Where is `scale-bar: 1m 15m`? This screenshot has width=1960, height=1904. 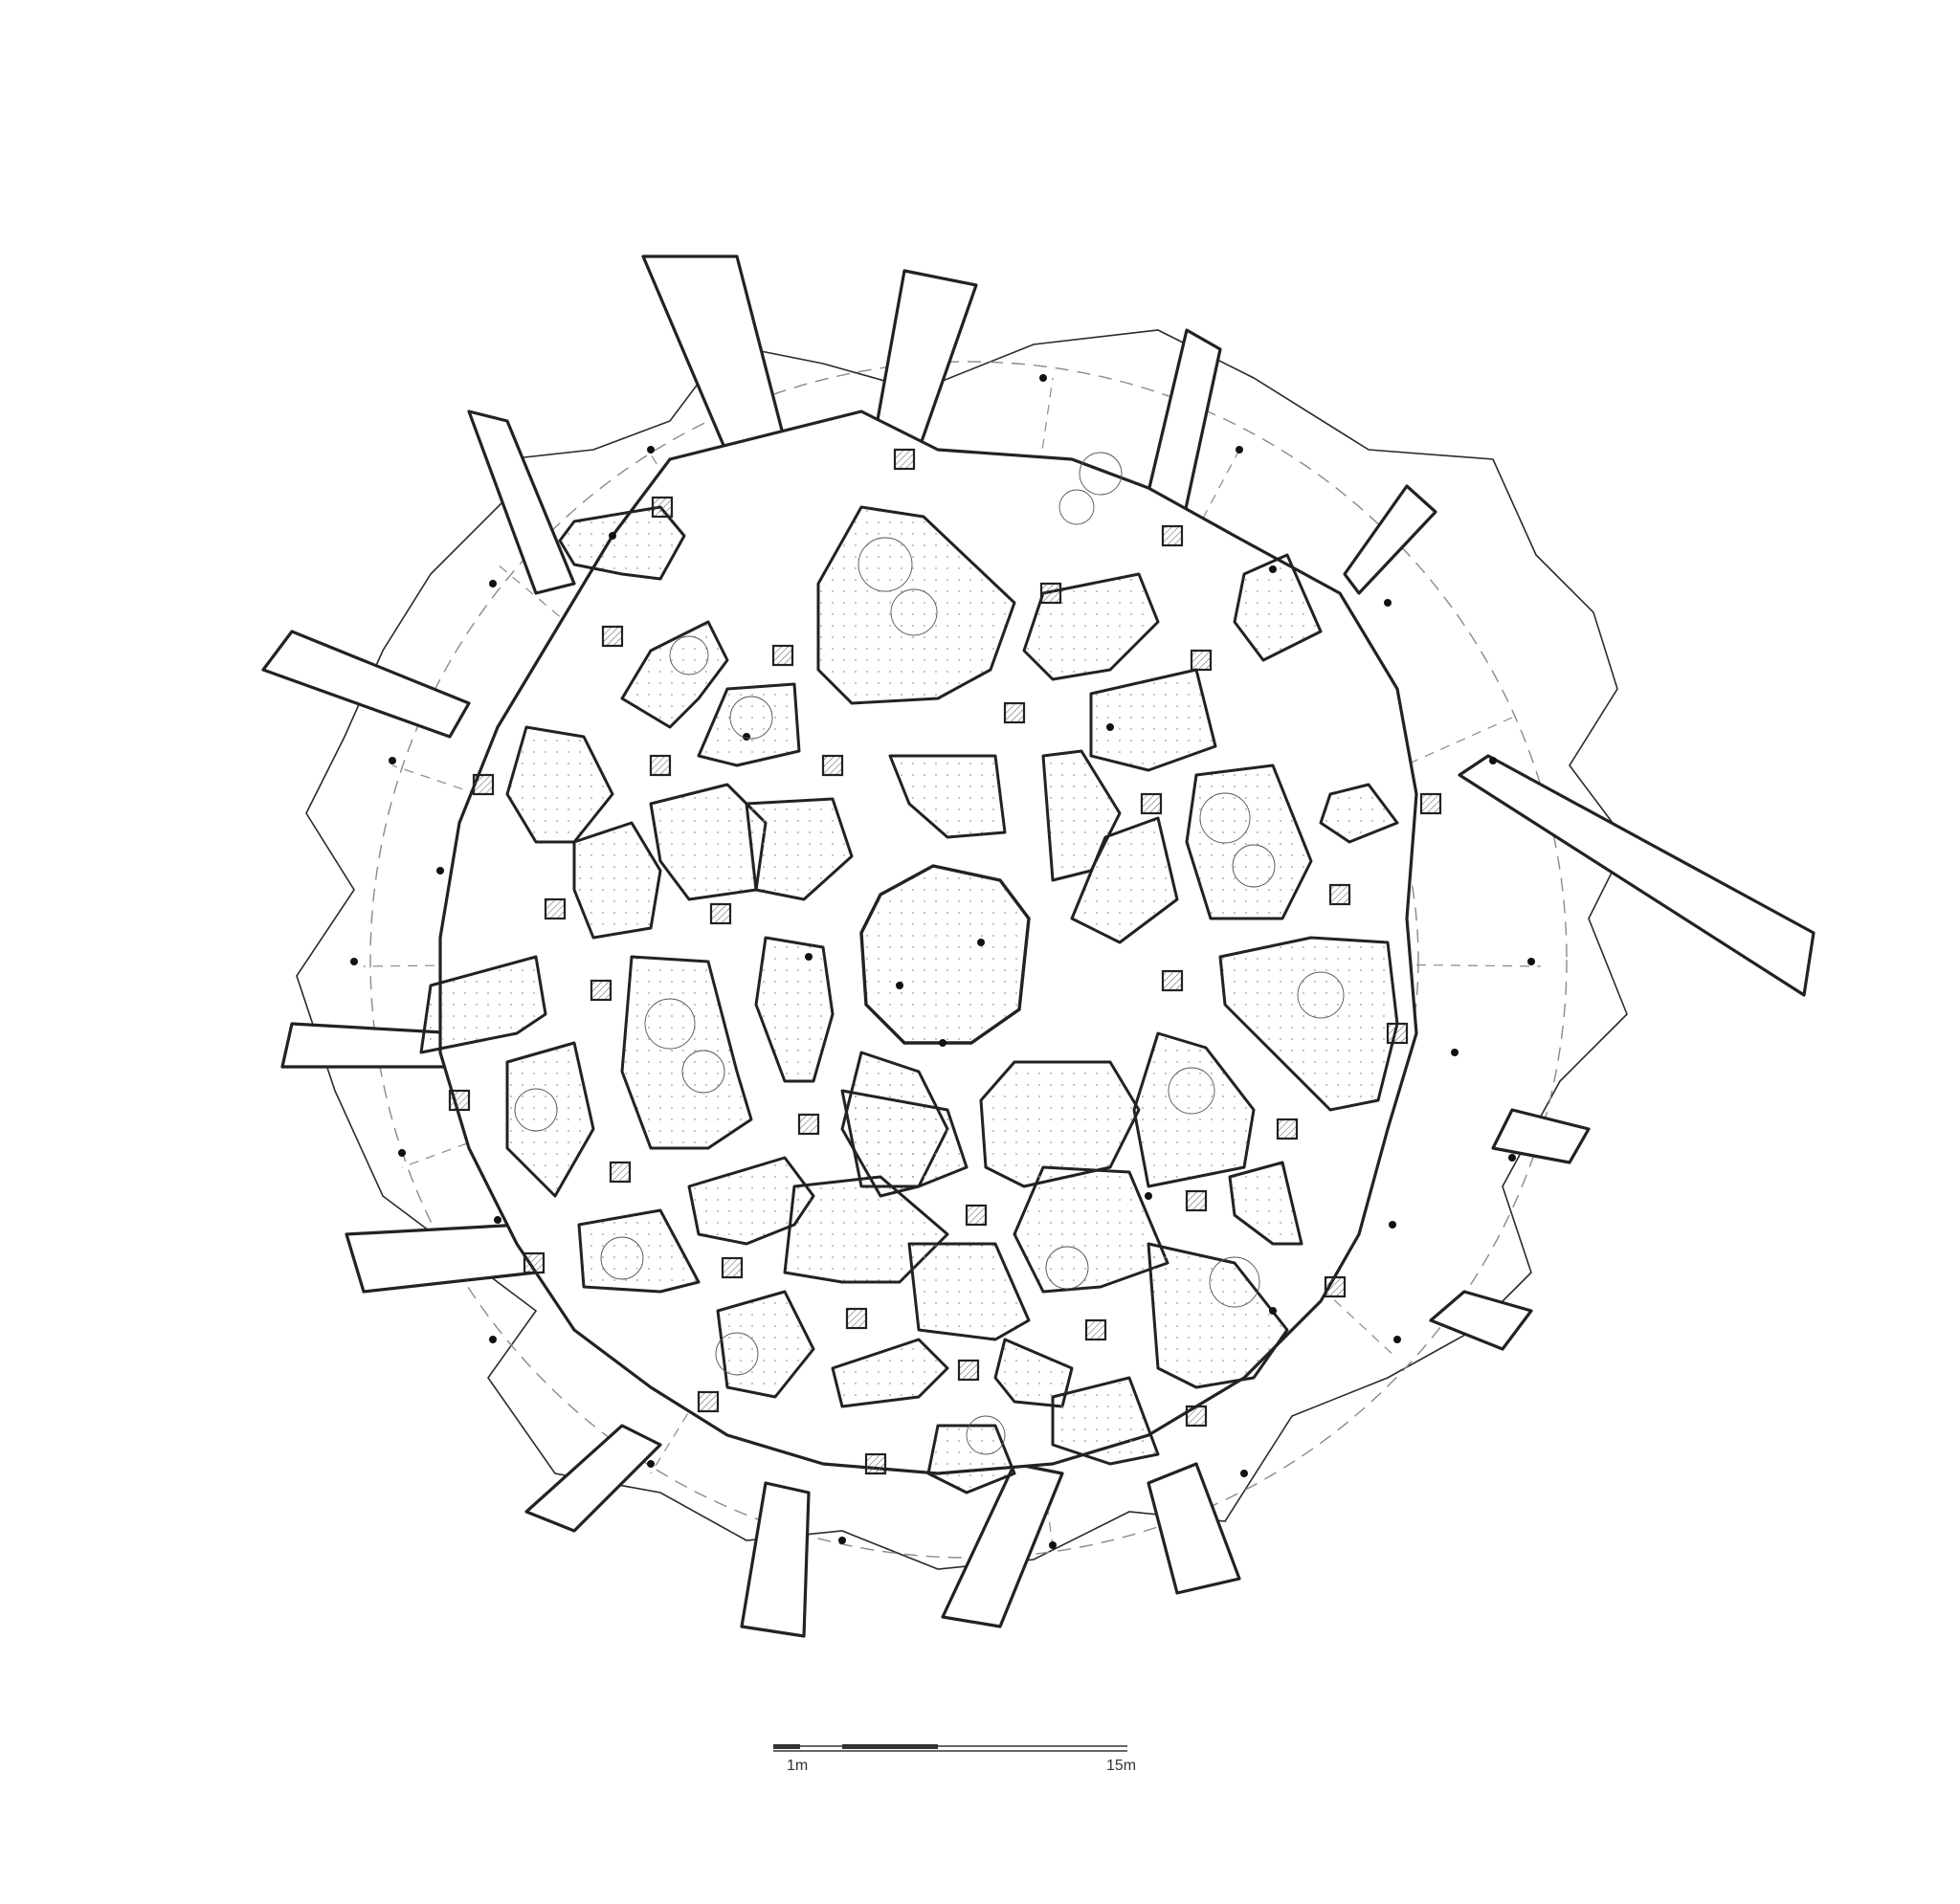 scale-bar: 1m 15m is located at coordinates (955, 1759).